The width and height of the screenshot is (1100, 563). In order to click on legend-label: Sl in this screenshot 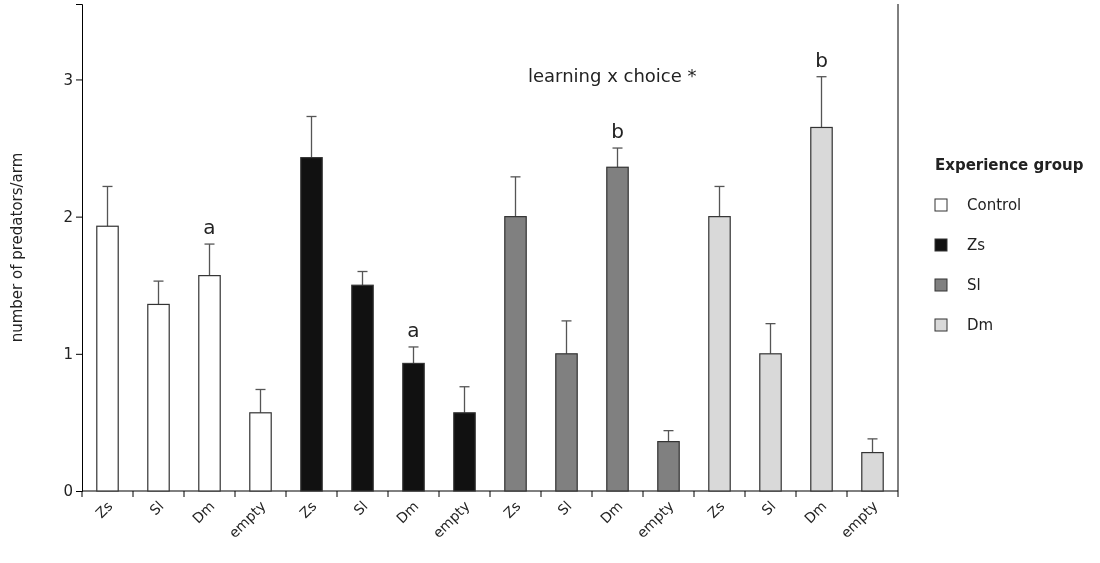, I will do `click(974, 285)`.